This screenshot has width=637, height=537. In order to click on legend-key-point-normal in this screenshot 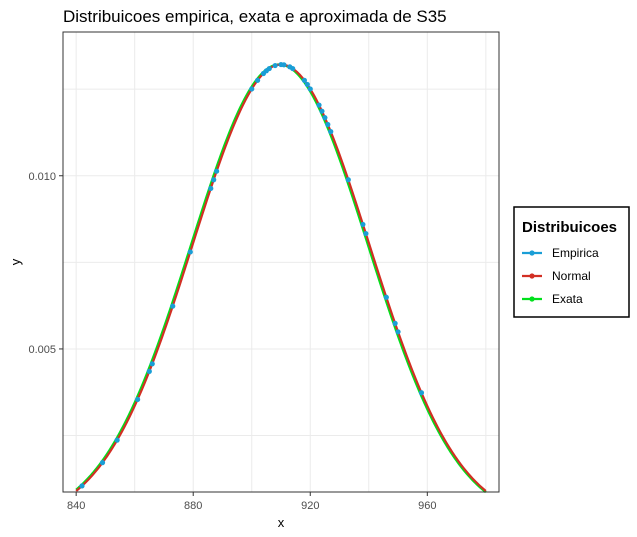, I will do `click(532, 276)`.